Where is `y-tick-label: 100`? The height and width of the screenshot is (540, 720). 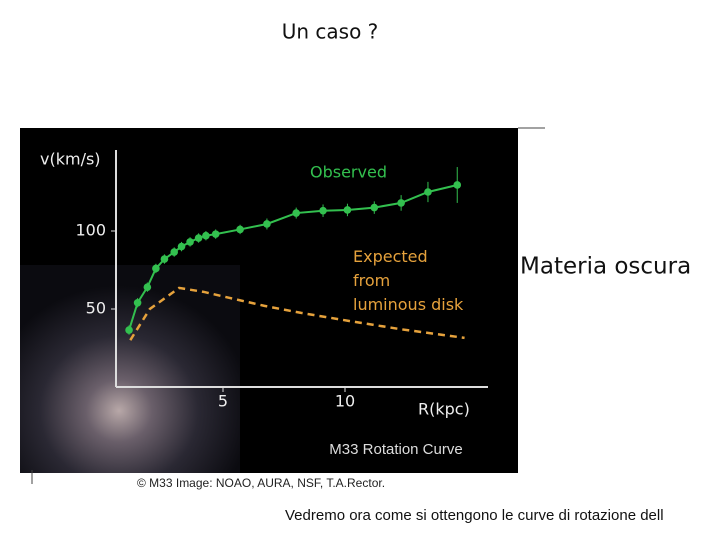 y-tick-label: 100 is located at coordinates (90, 230).